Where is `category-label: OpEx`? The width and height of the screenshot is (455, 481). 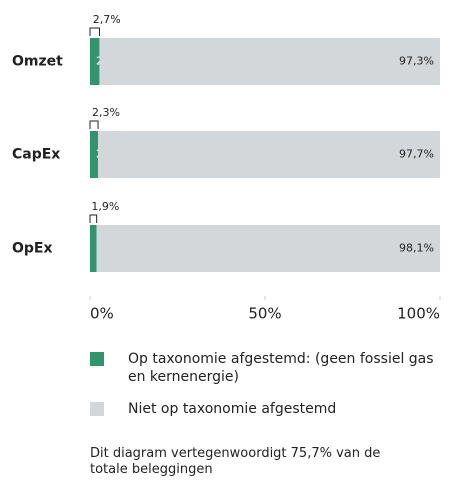
category-label: OpEx is located at coordinates (32, 249).